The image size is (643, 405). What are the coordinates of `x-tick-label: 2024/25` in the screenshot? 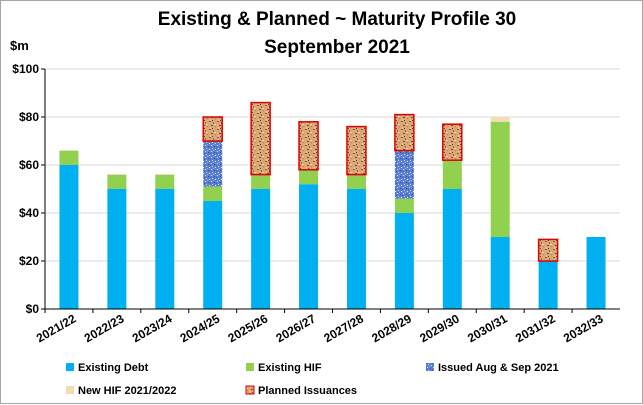 It's located at (200, 328).